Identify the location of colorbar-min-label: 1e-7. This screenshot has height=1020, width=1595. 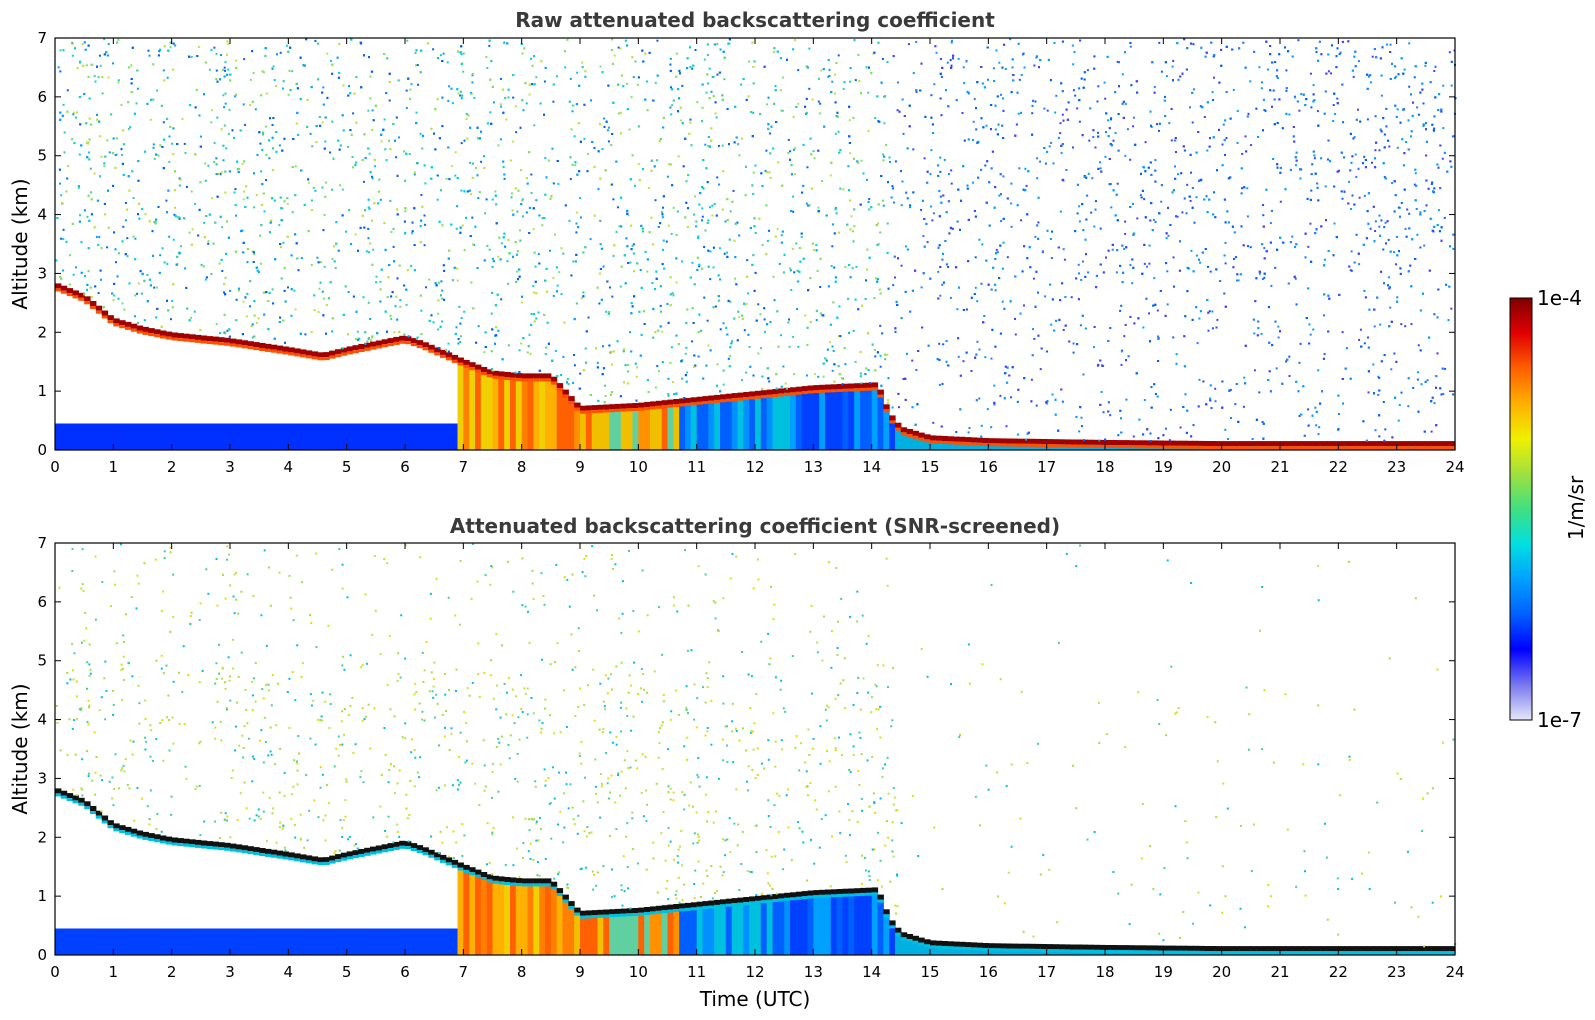
(1559, 720).